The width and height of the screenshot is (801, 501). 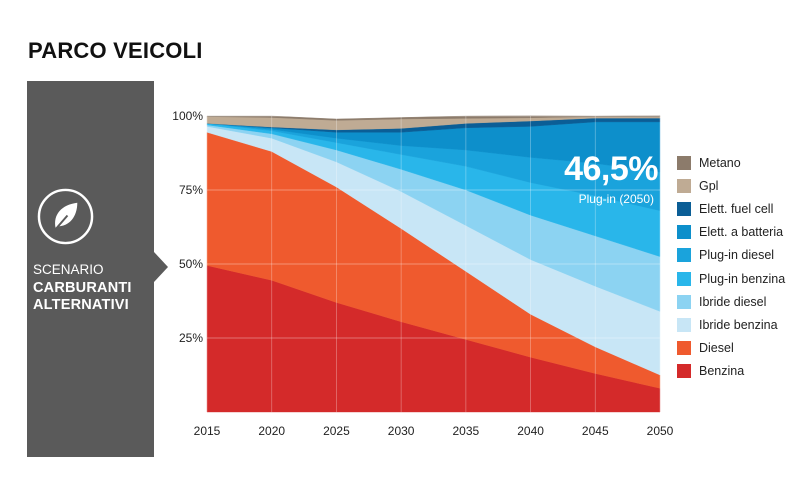 I want to click on legend-label: Plug-in benzina, so click(x=742, y=278).